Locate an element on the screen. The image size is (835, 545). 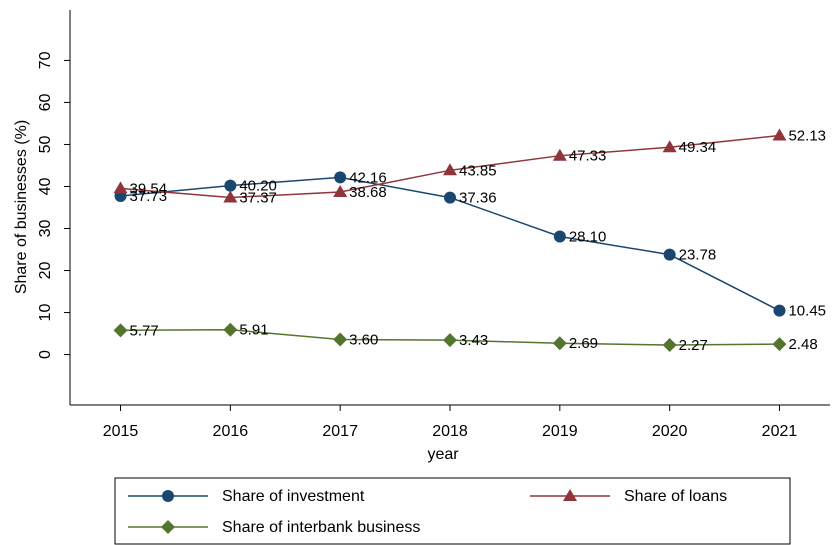
data-label: 52.13 is located at coordinates (807, 135).